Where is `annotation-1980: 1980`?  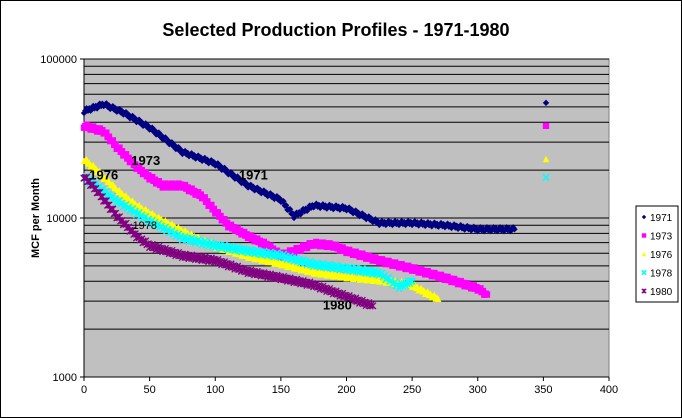 annotation-1980: 1980 is located at coordinates (337, 305).